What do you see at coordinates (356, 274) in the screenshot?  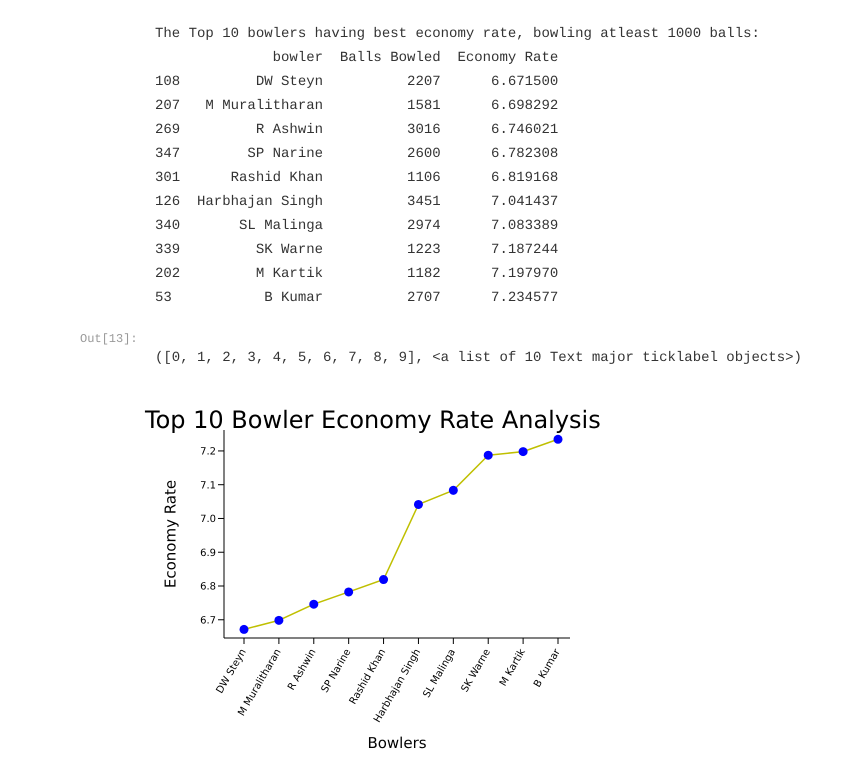 I see `text: 202 M Kartik 1182 7.197970` at bounding box center [356, 274].